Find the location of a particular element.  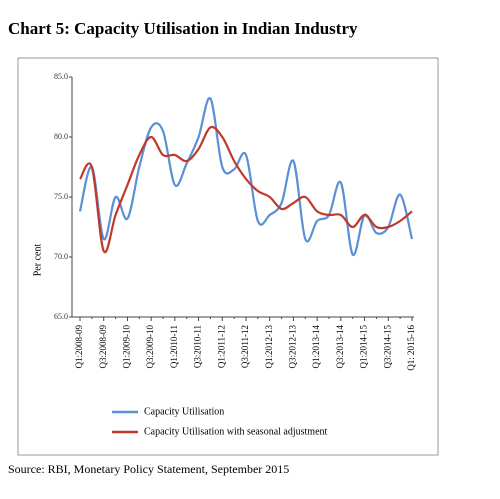

x-tick-label: Q1: 2015-16 is located at coordinates (411, 348).